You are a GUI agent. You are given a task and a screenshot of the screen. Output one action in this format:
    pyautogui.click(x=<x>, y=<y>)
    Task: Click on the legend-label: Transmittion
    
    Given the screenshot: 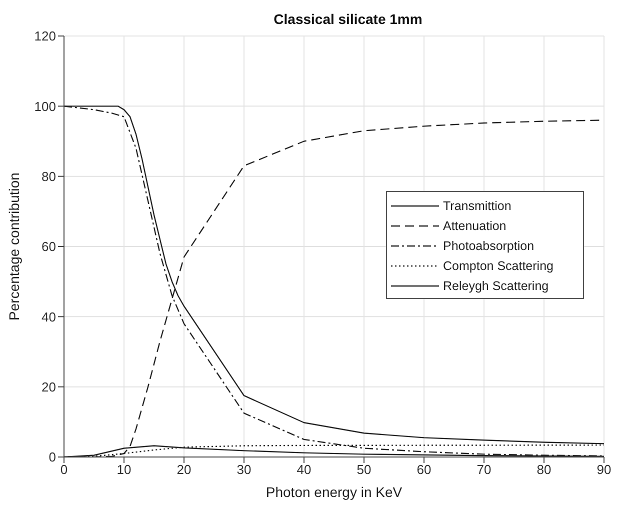 What is the action you would take?
    pyautogui.click(x=477, y=206)
    